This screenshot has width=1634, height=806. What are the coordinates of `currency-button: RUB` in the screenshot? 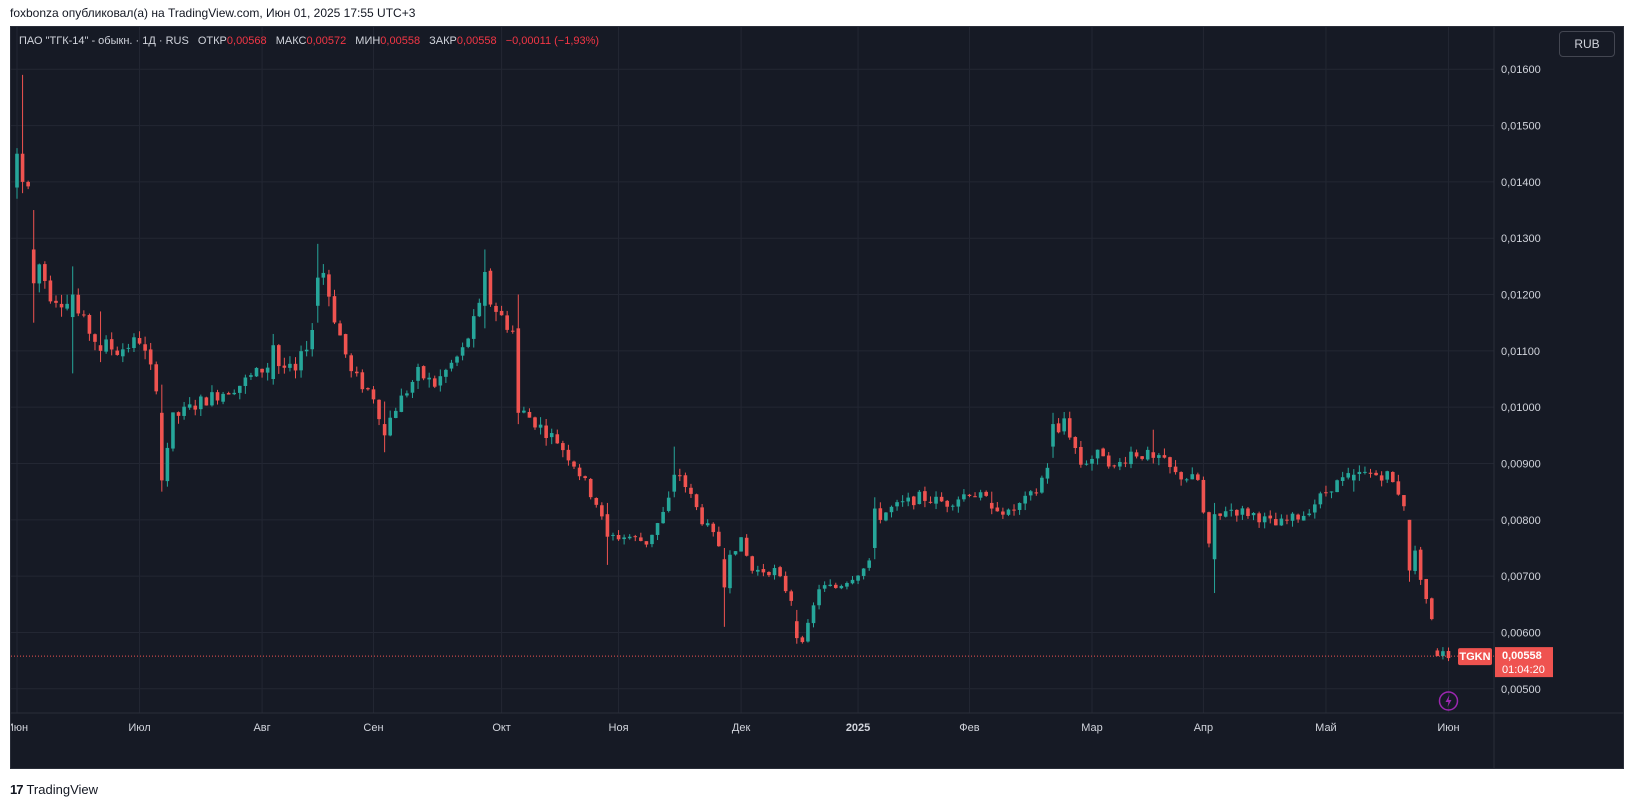 It's located at (1587, 44).